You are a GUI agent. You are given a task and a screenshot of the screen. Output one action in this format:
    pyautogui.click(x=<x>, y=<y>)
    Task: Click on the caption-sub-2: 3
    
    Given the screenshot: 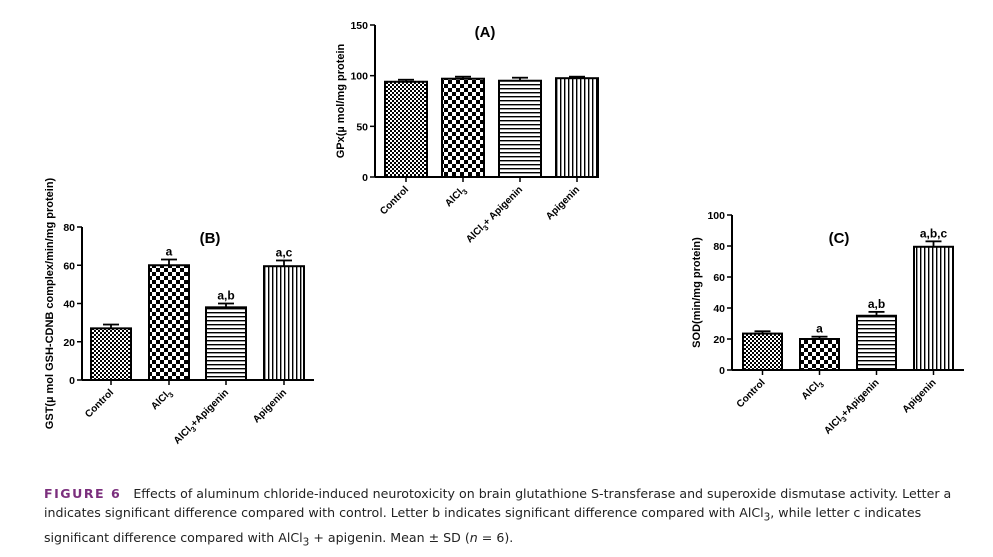 What is the action you would take?
    pyautogui.click(x=306, y=542)
    